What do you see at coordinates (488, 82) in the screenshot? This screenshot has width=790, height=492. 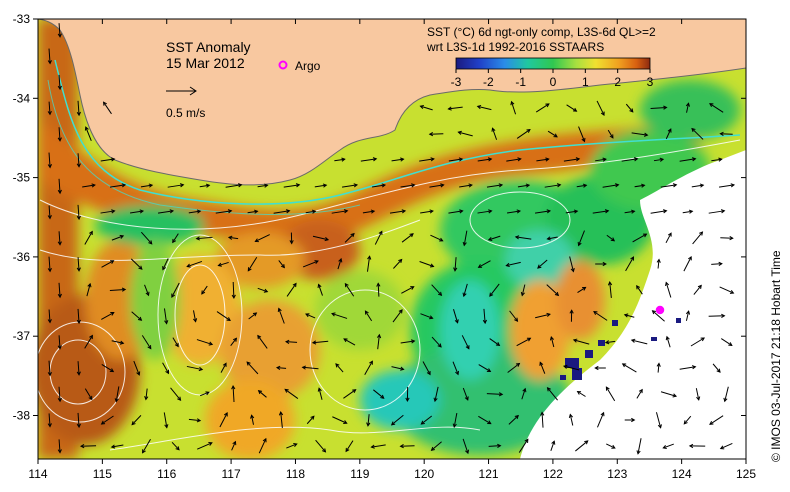 I see `colorbar-tick-label: -2` at bounding box center [488, 82].